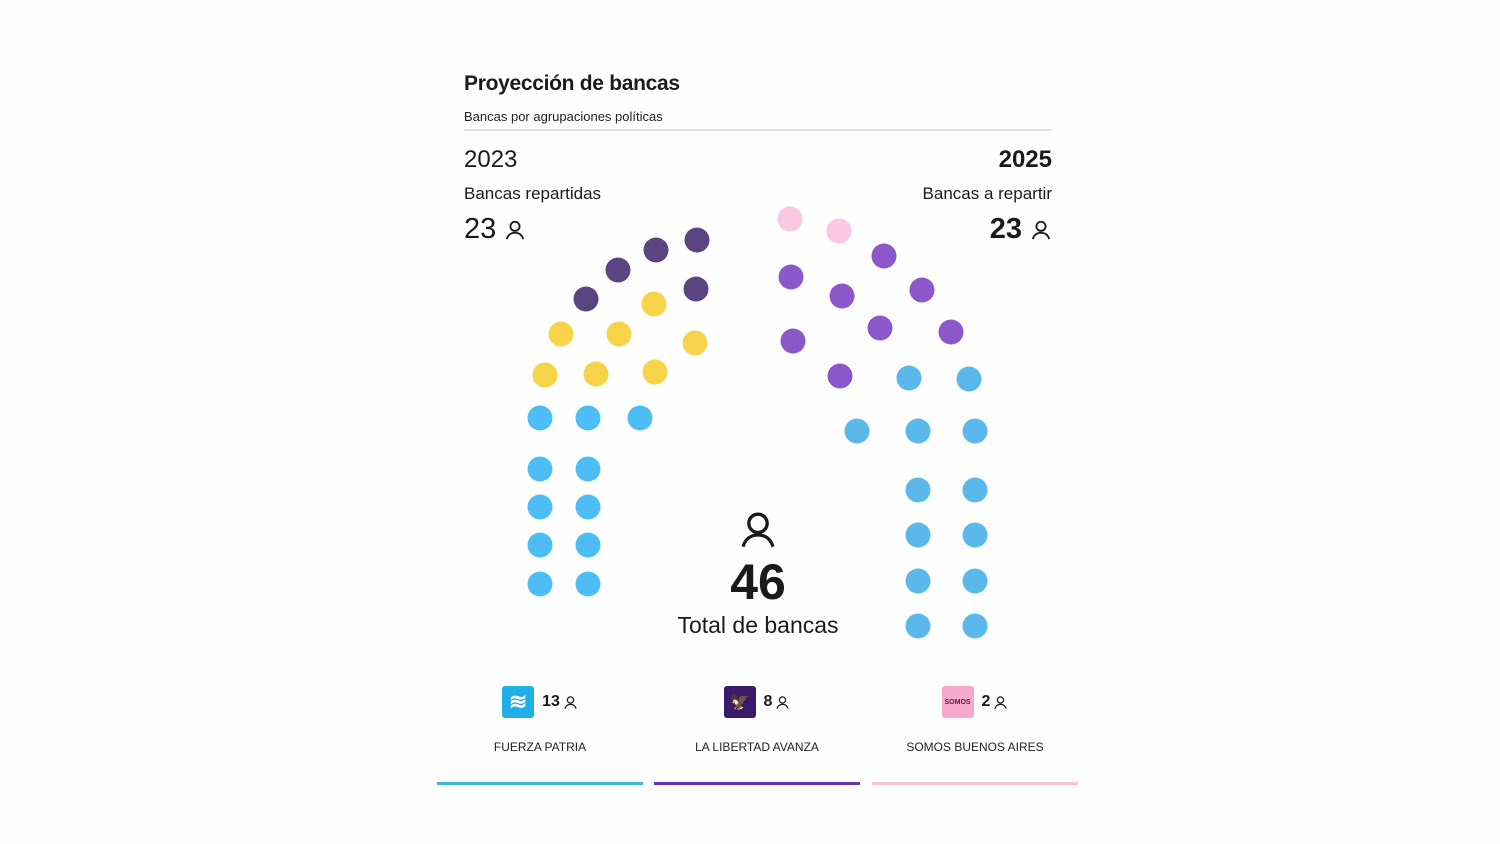  What do you see at coordinates (758, 625) in the screenshot?
I see `total-label: Total de bancas` at bounding box center [758, 625].